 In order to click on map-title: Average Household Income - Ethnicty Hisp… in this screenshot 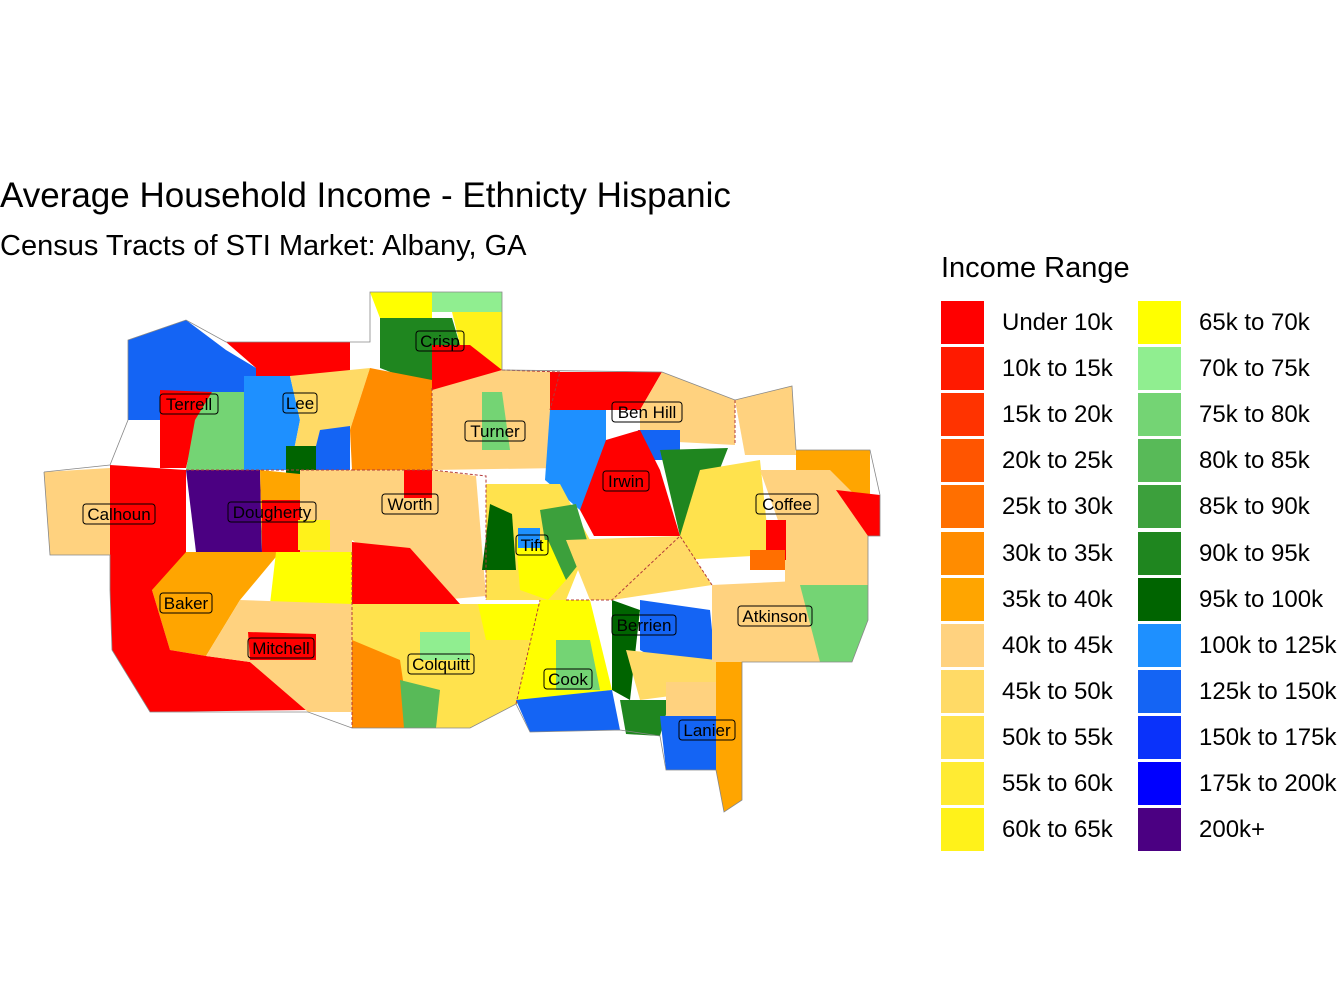, I will do `click(365, 195)`.